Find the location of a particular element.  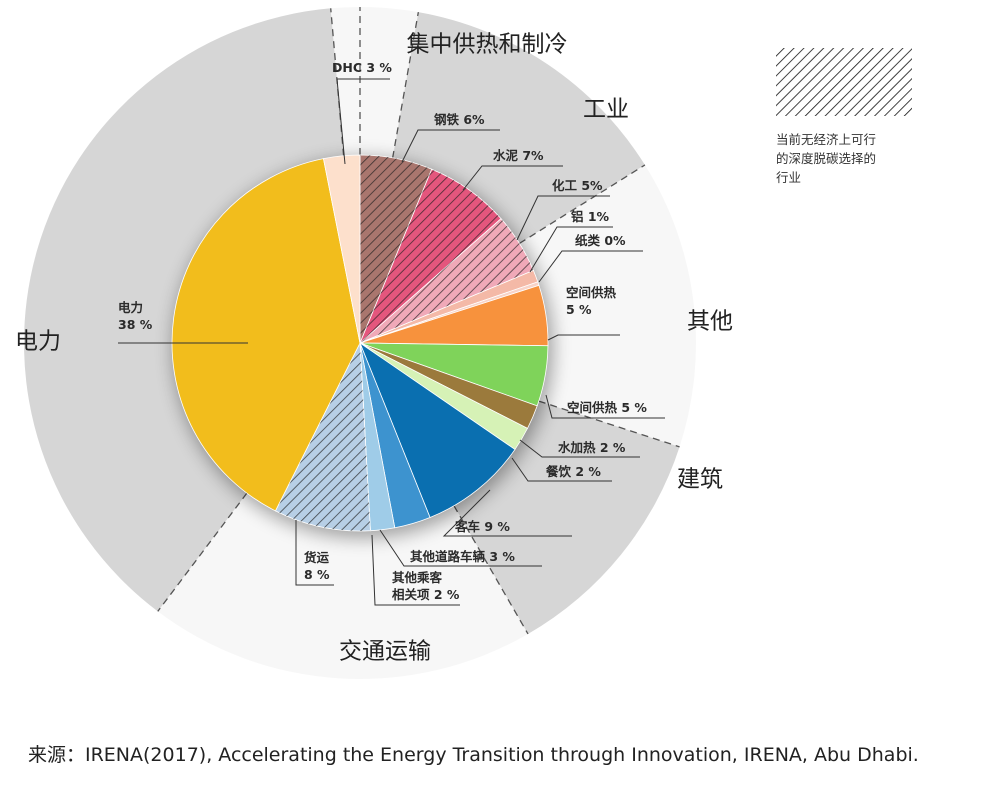

slice-label-餐饮-2-leader is located at coordinates (561, 469).